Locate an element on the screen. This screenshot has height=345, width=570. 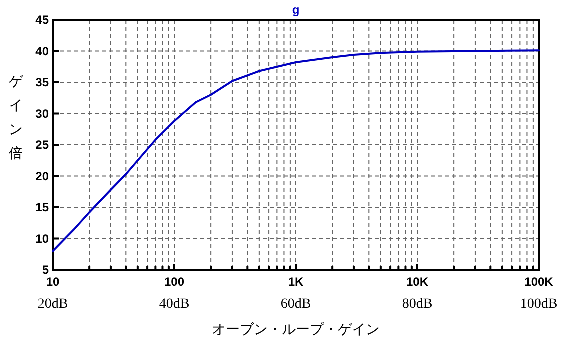
y-tick-label: 35 is located at coordinates (43, 83).